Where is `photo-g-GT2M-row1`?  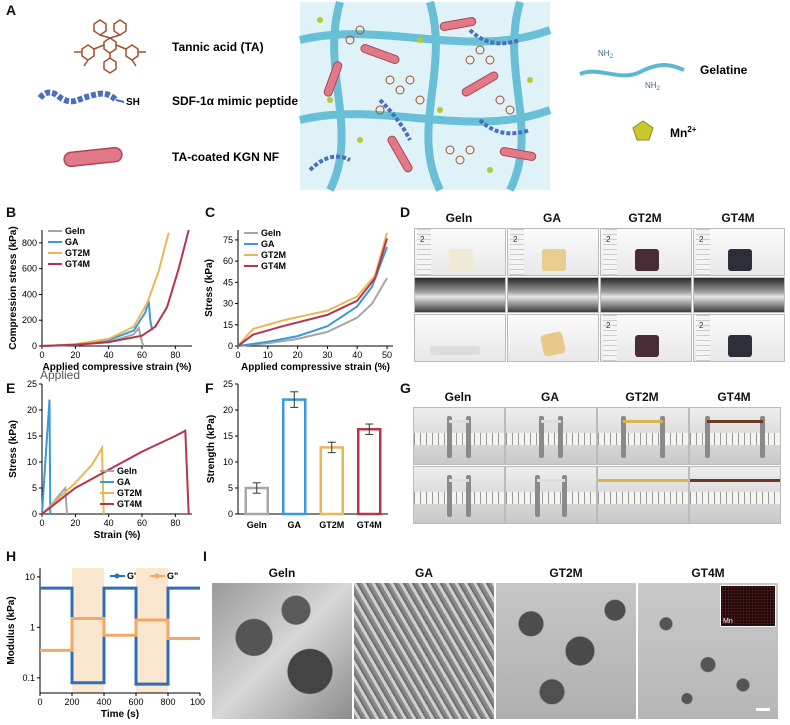
photo-g-GT2M-row1 is located at coordinates (643, 436).